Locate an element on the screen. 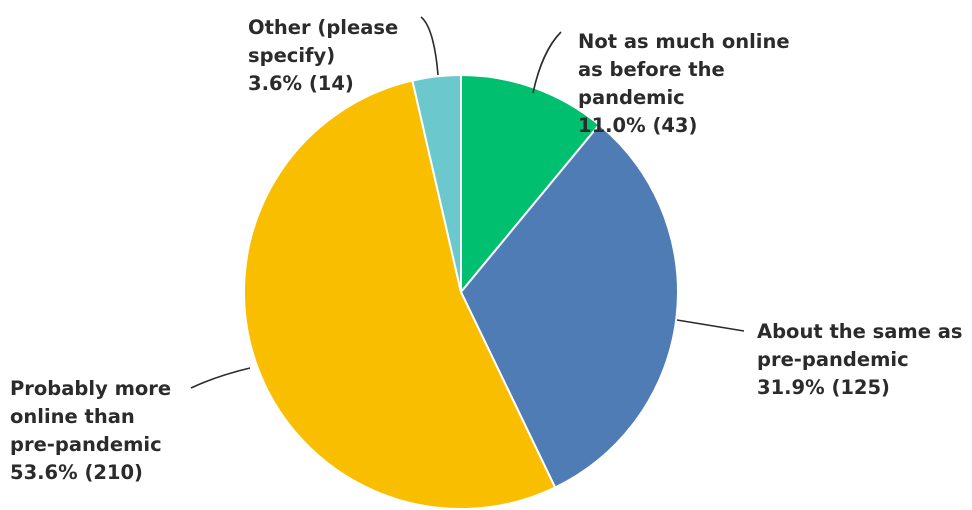  slice-category-label: specify) is located at coordinates (291, 55).